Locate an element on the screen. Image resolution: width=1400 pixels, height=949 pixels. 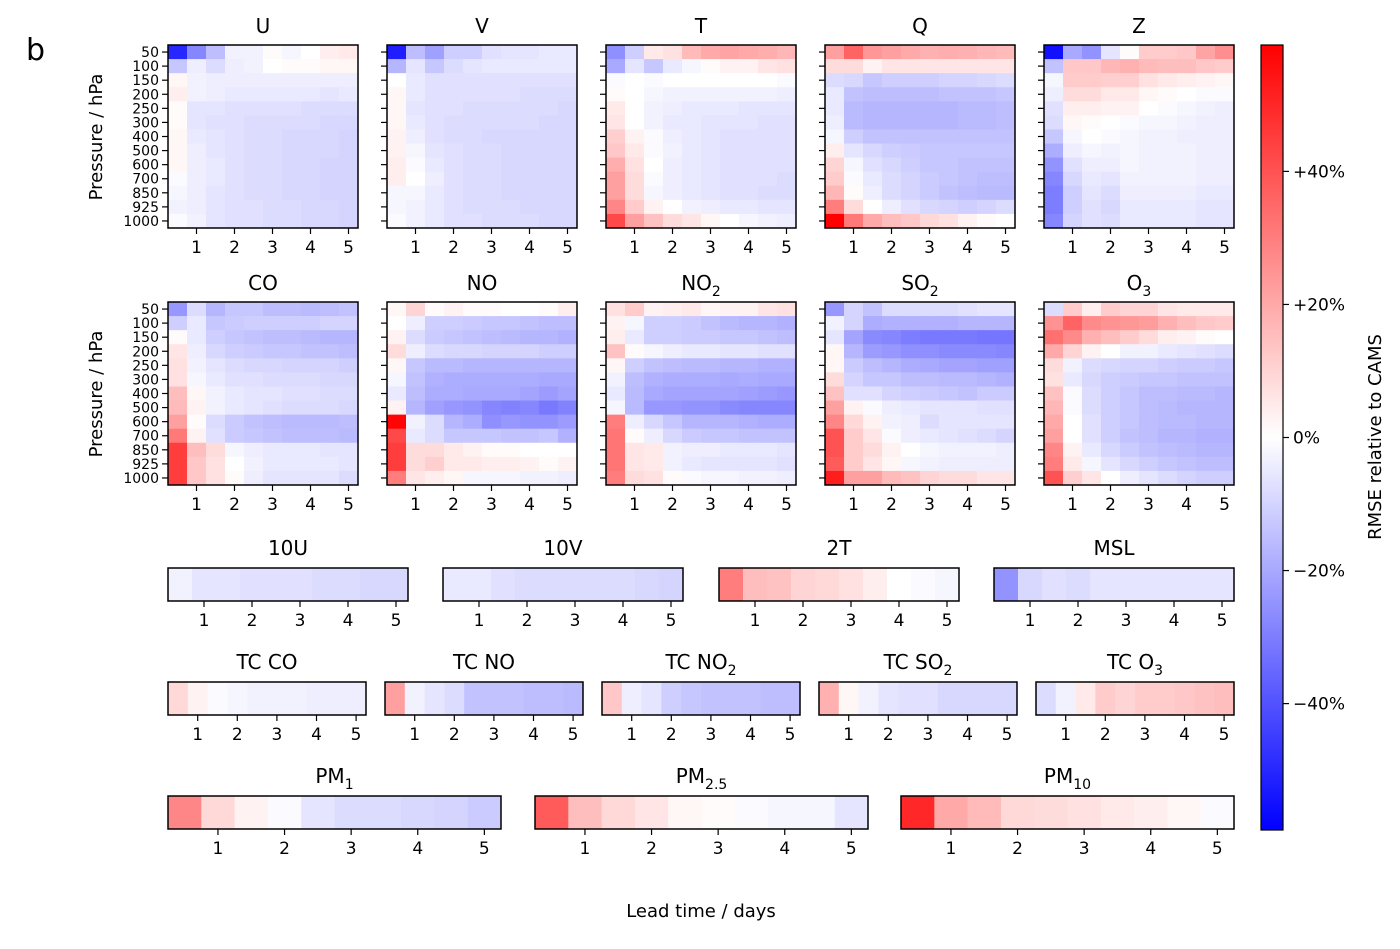
x-tick-label: 4 is located at coordinates (750, 735).